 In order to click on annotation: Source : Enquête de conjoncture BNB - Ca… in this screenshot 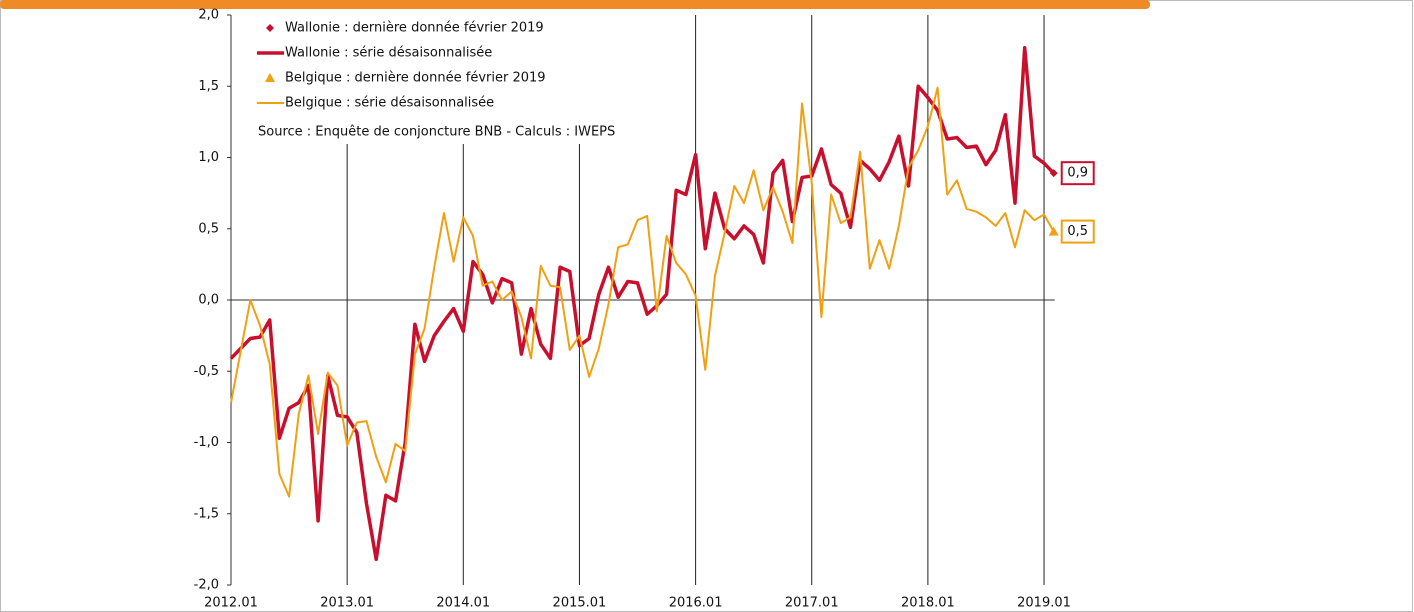, I will do `click(436, 132)`.